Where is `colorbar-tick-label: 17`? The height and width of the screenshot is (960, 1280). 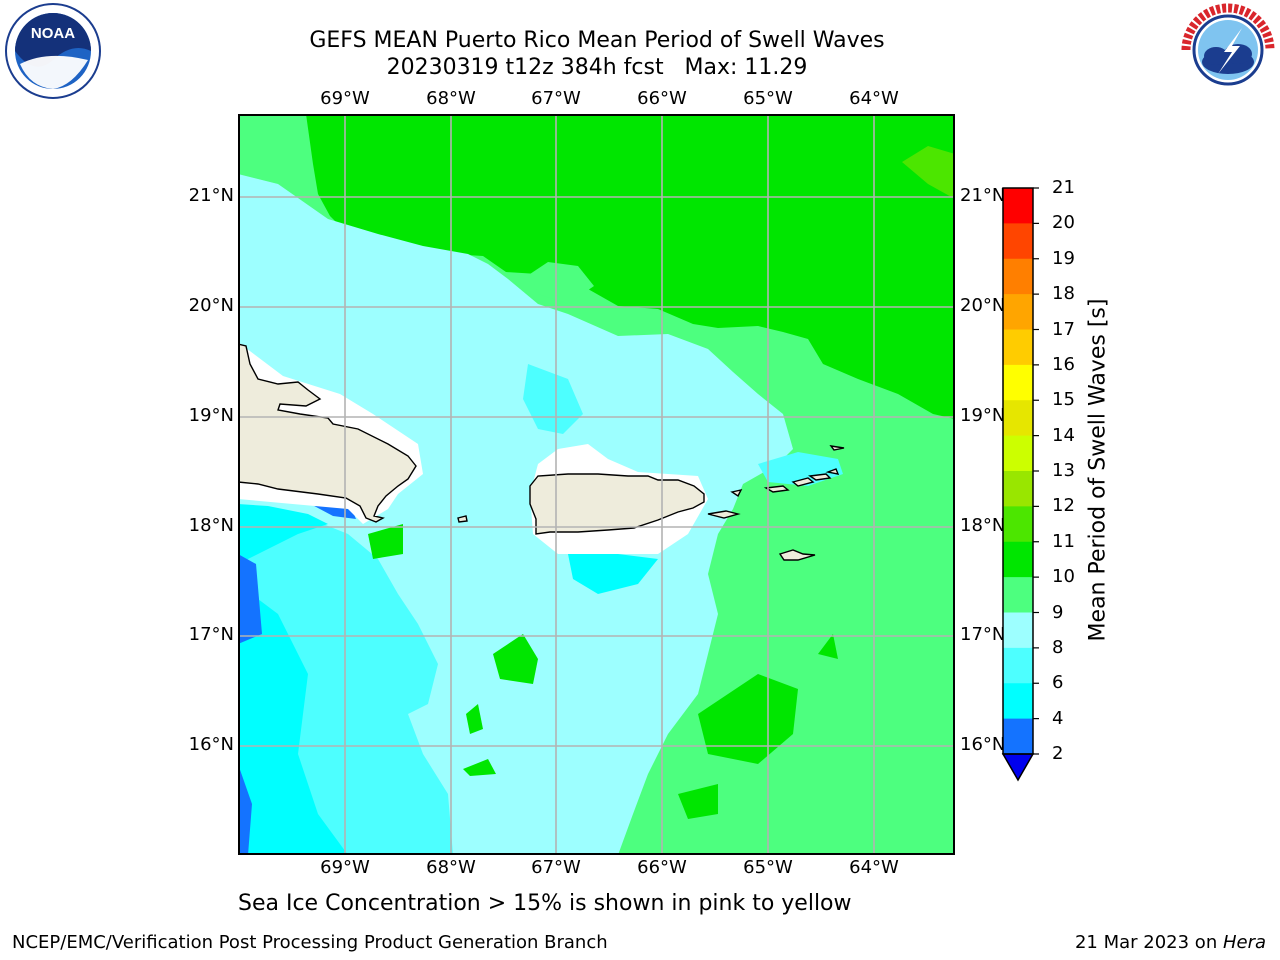
colorbar-tick-label: 17 is located at coordinates (1063, 329).